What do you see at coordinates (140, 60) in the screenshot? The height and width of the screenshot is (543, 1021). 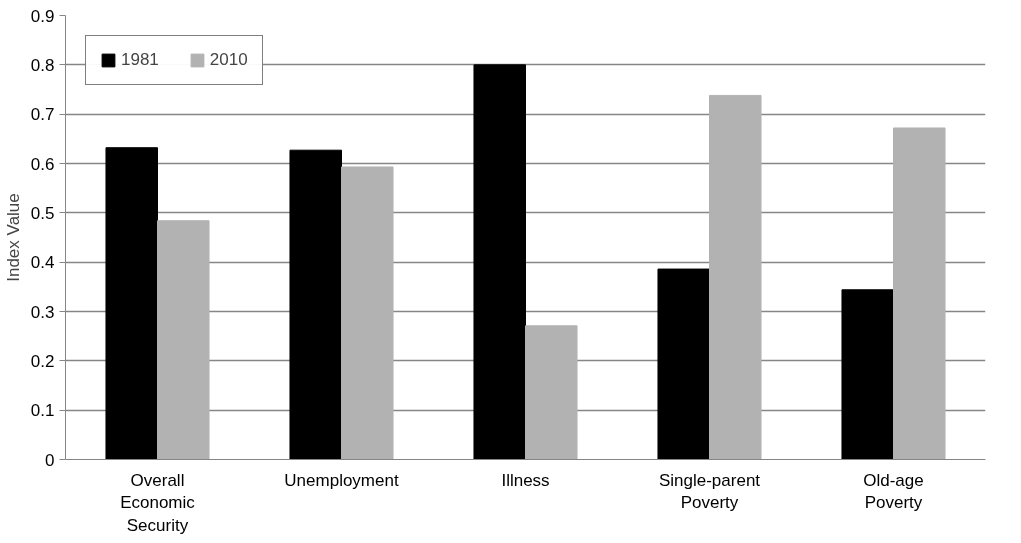 I see `legend-label: 1981` at bounding box center [140, 60].